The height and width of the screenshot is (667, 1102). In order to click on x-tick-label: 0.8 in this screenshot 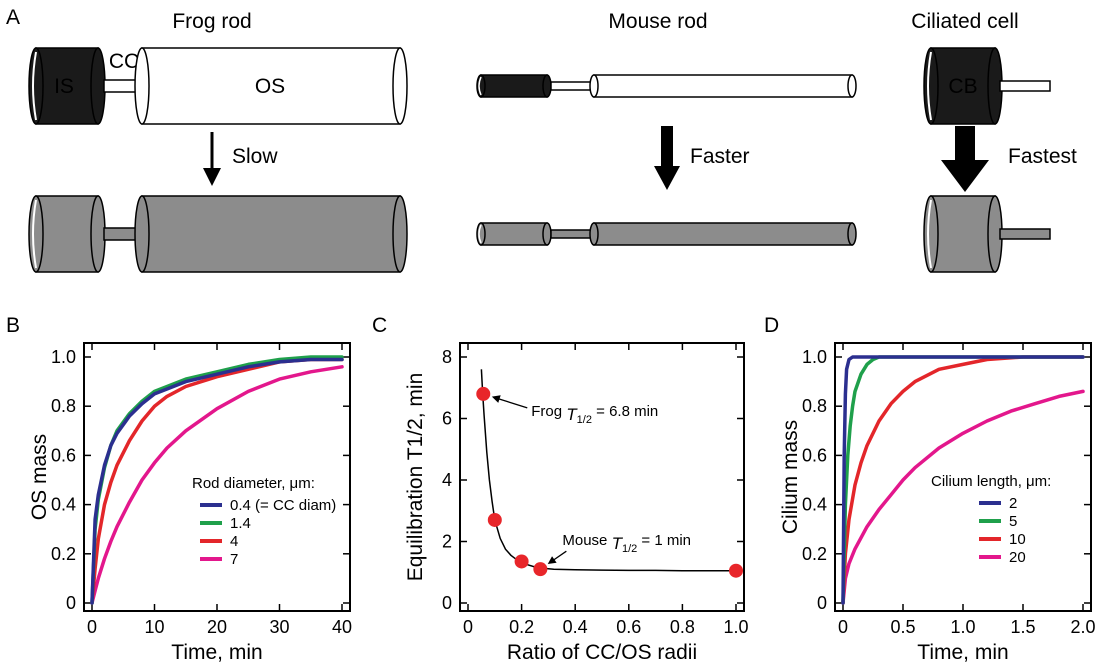, I will do `click(682, 627)`.